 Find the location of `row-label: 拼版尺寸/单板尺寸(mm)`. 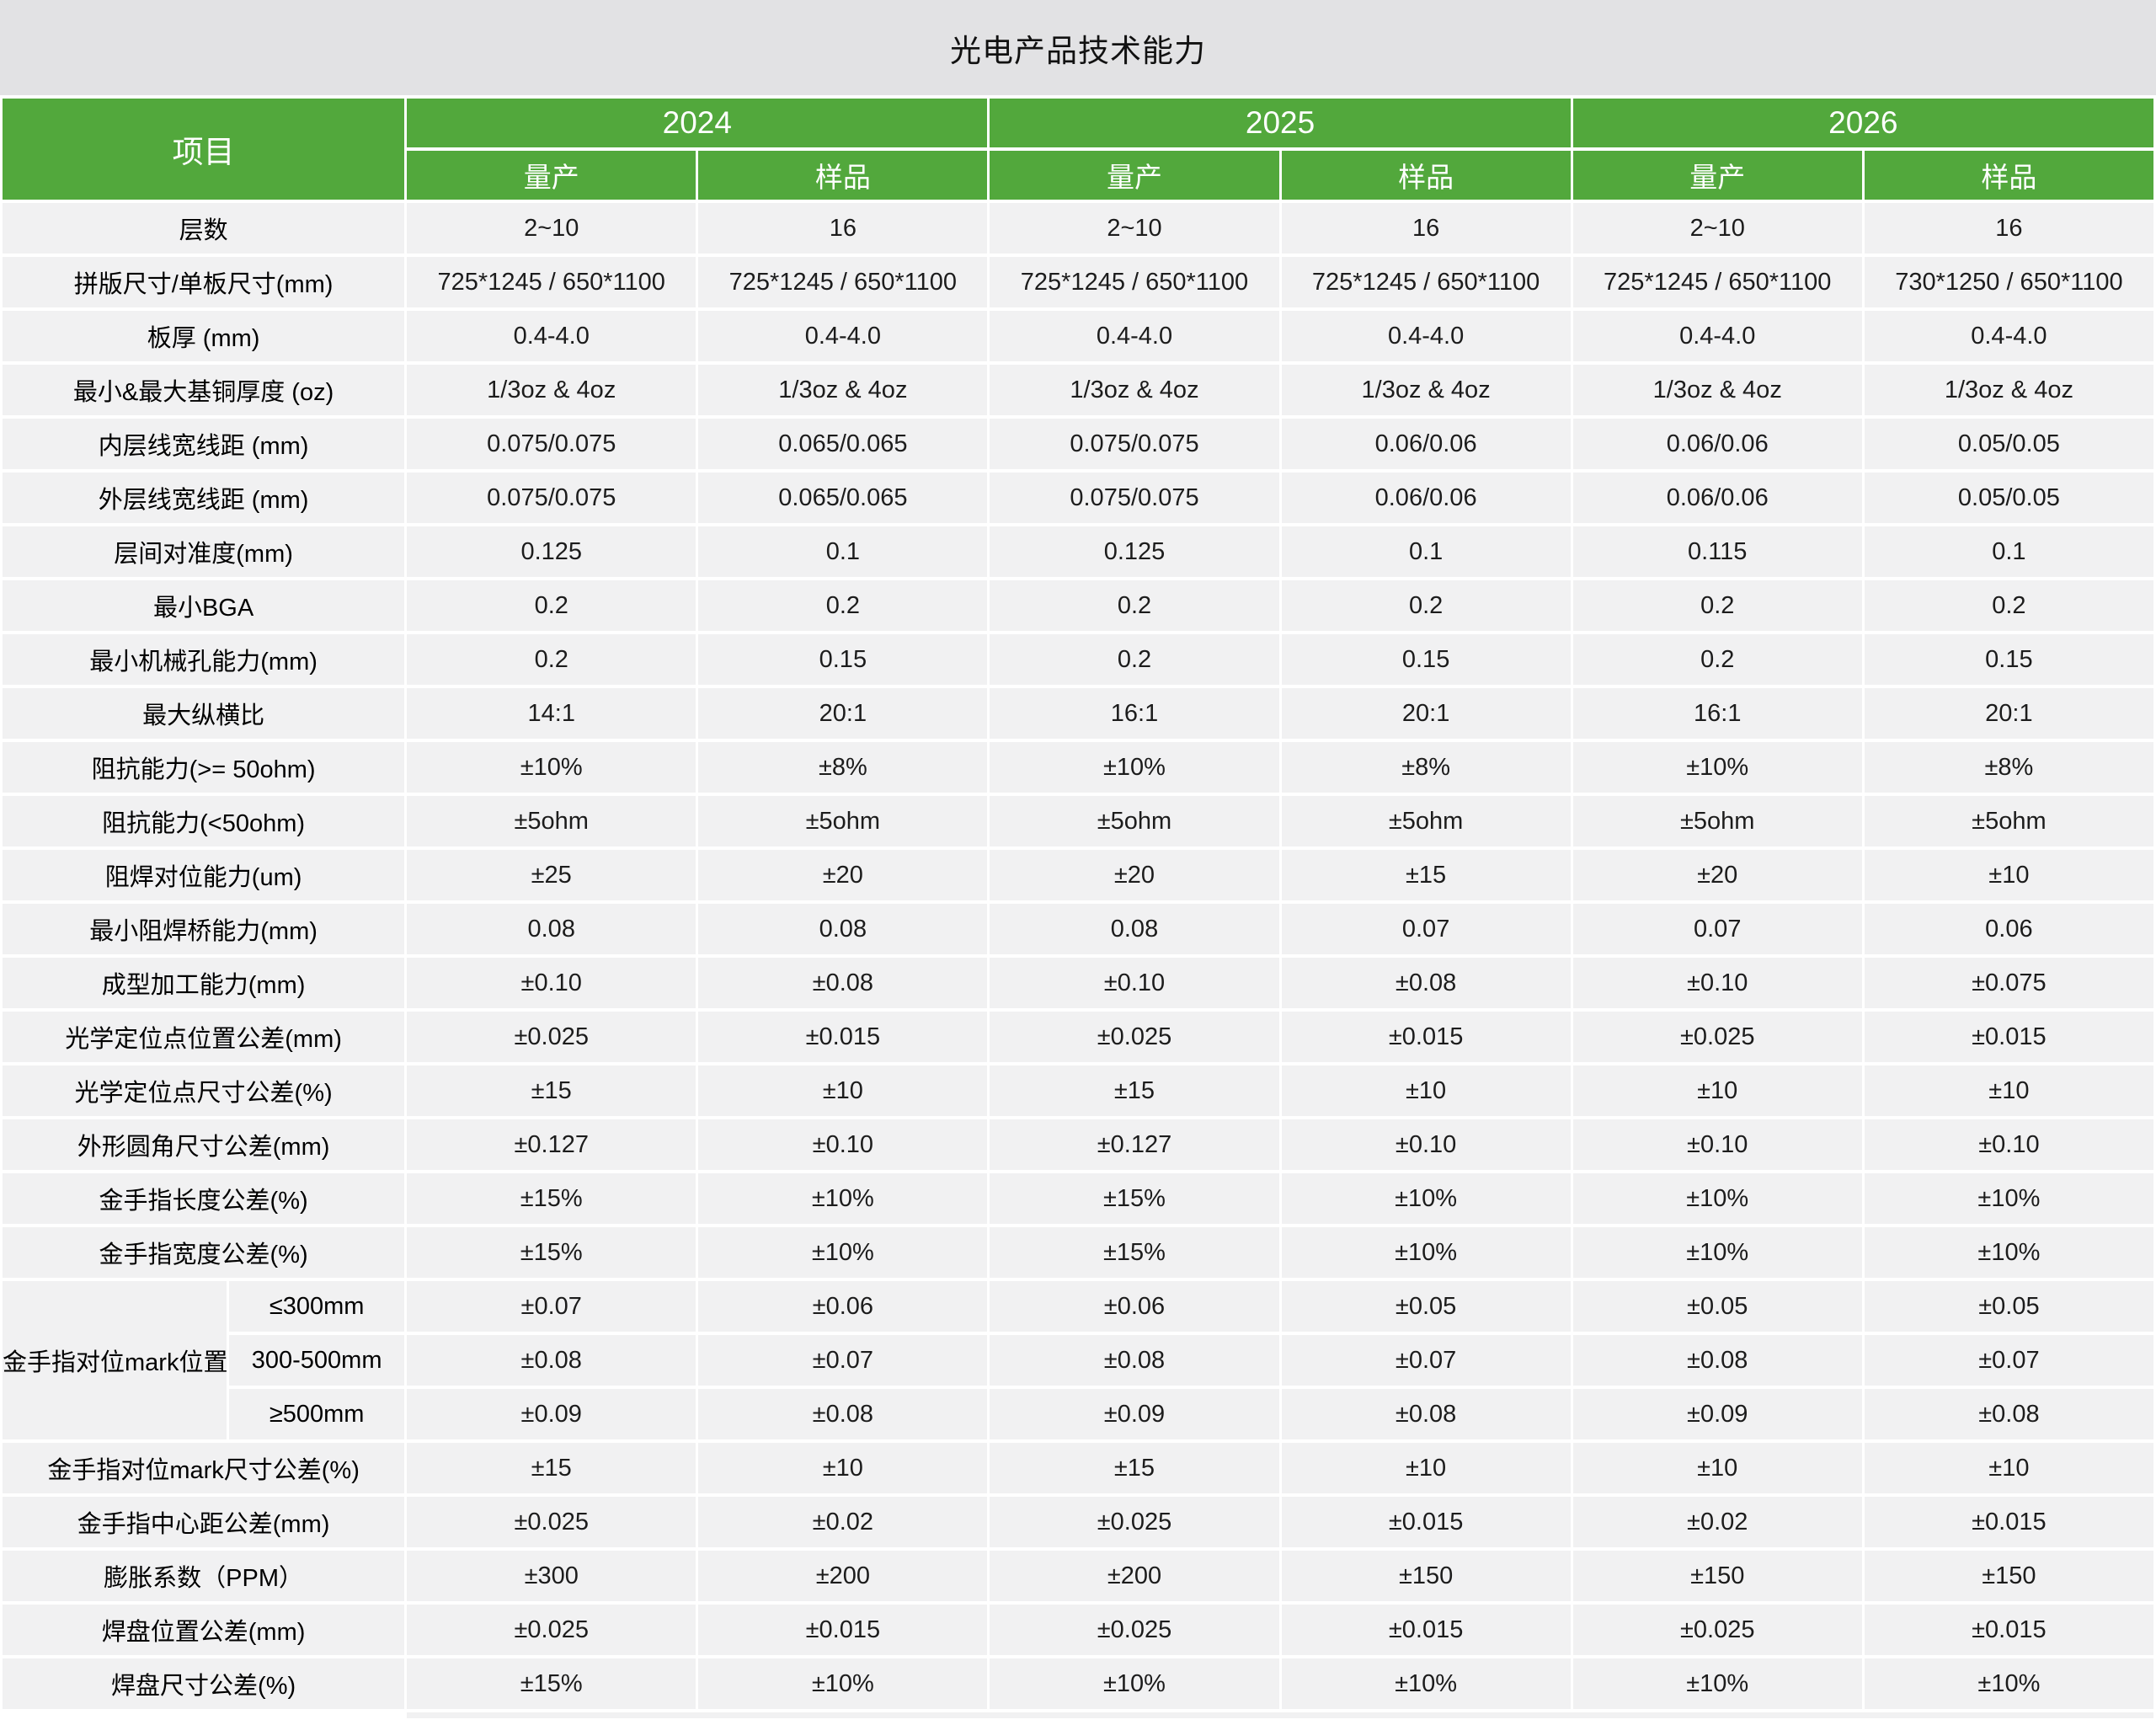

row-label: 拼版尺寸/单板尺寸(mm) is located at coordinates (204, 282).